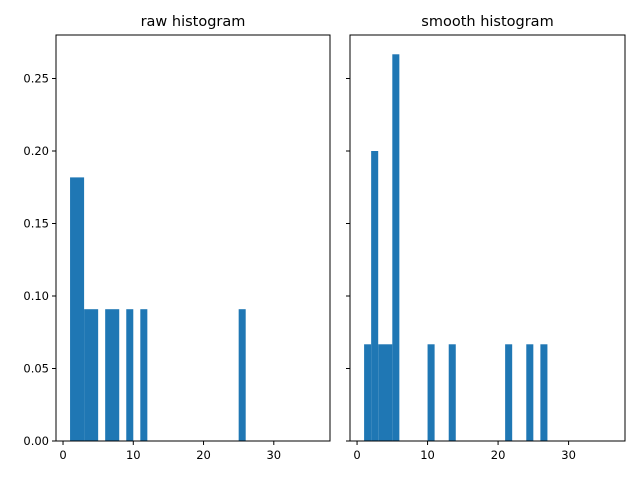  Describe the element at coordinates (36, 296) in the screenshot. I see `y-tick-label: 0.10` at that location.